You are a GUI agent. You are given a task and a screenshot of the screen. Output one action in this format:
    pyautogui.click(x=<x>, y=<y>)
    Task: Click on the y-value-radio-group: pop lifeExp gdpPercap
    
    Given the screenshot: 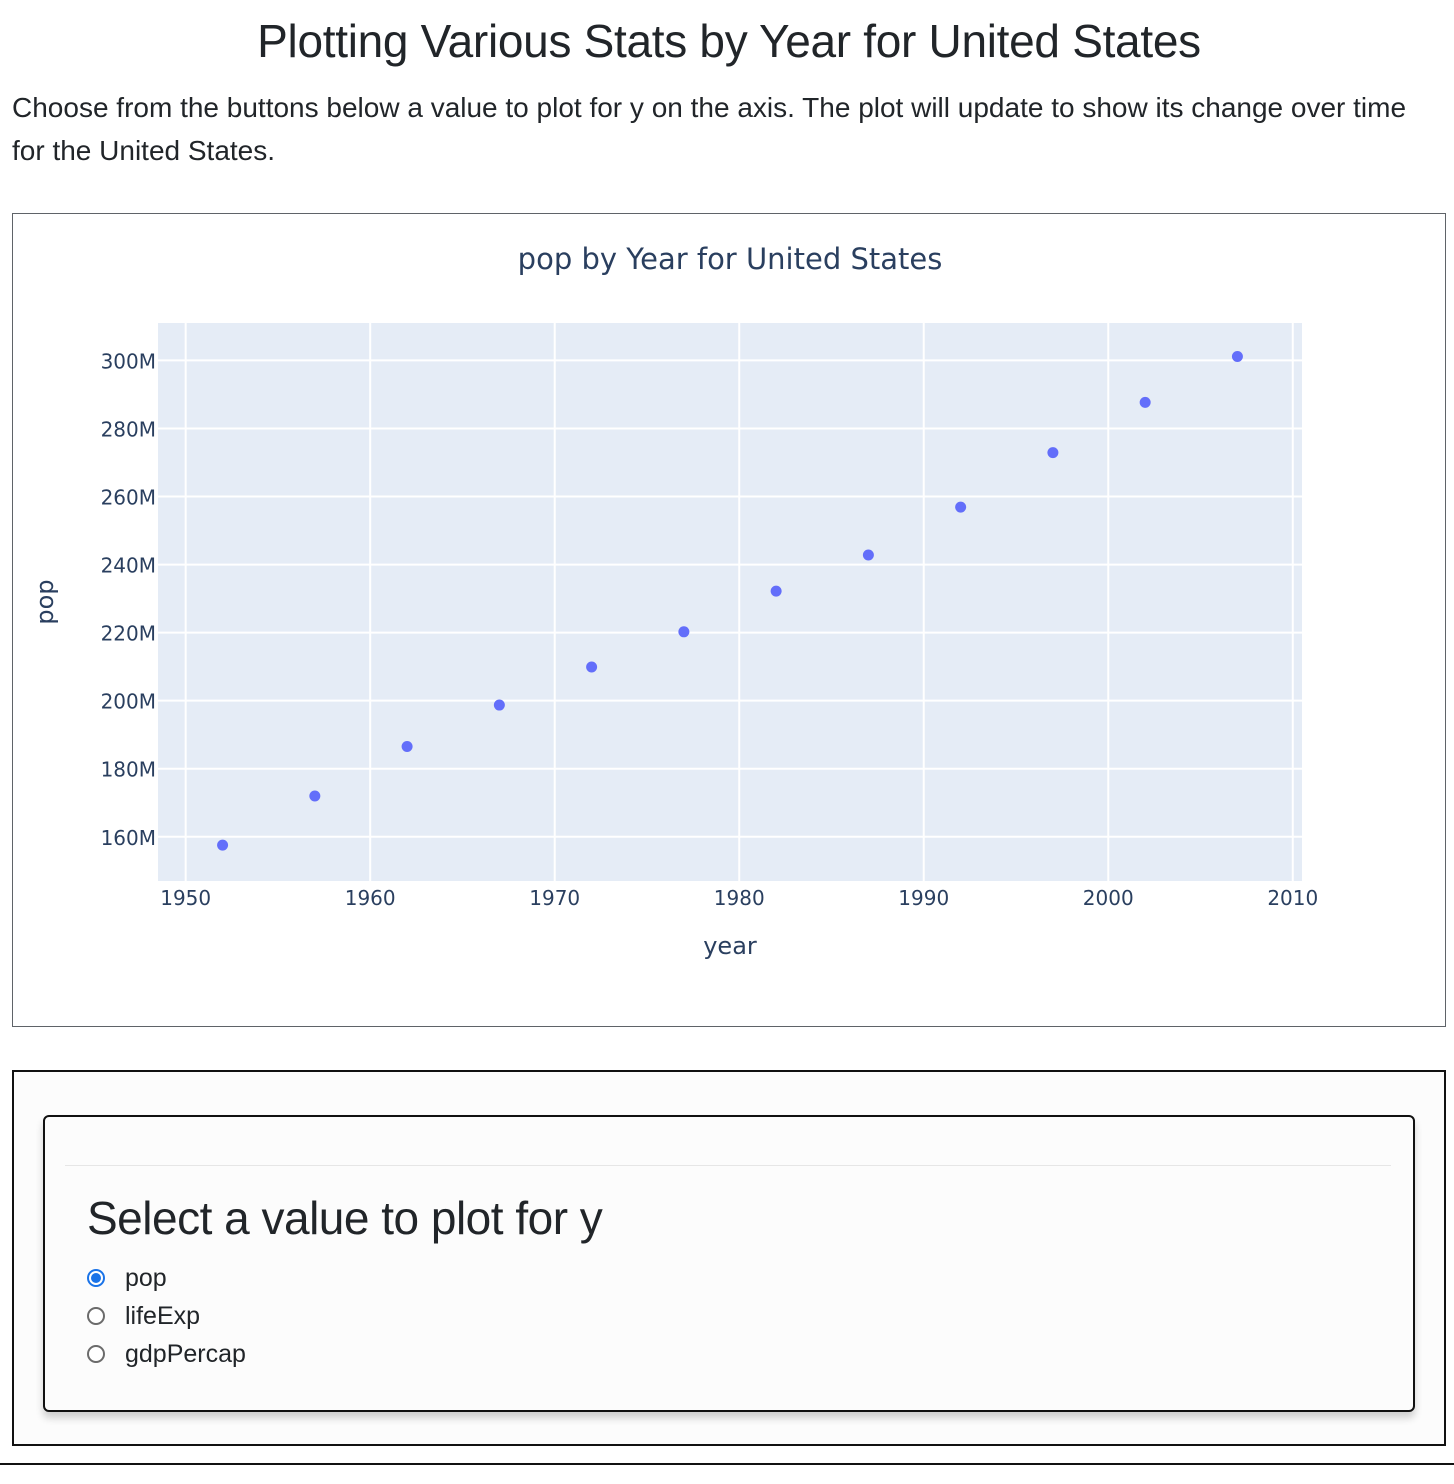 What is the action you would take?
    pyautogui.click(x=166, y=1316)
    